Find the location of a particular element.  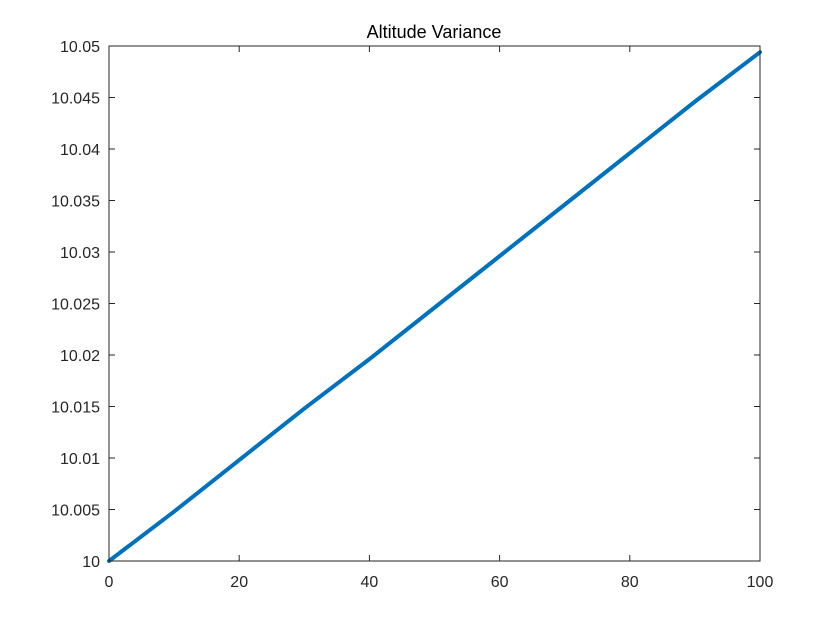

x-tick-label: 80 is located at coordinates (630, 582).